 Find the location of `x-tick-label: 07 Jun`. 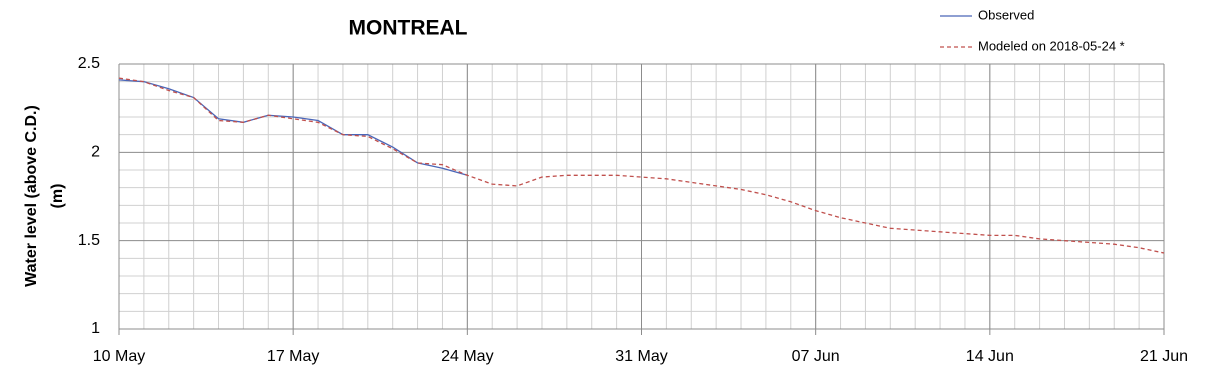

x-tick-label: 07 Jun is located at coordinates (816, 356).